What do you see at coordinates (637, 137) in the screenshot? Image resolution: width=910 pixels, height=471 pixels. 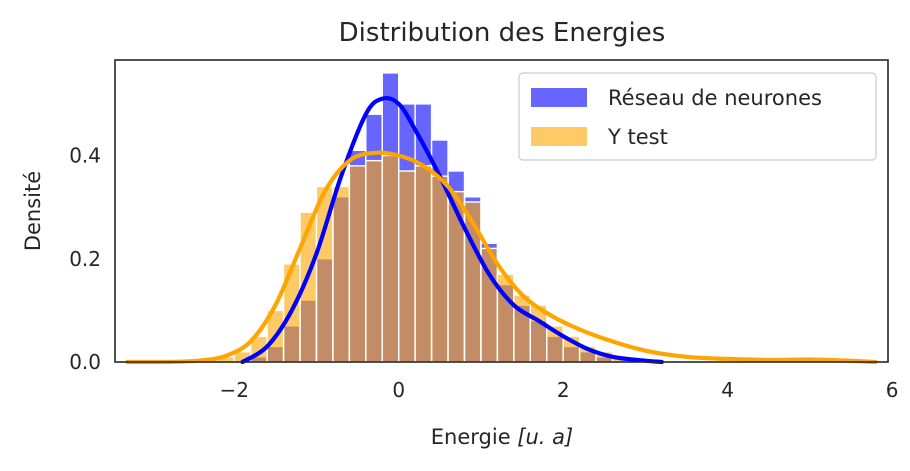 I see `legend-label-y-test: Y test` at bounding box center [637, 137].